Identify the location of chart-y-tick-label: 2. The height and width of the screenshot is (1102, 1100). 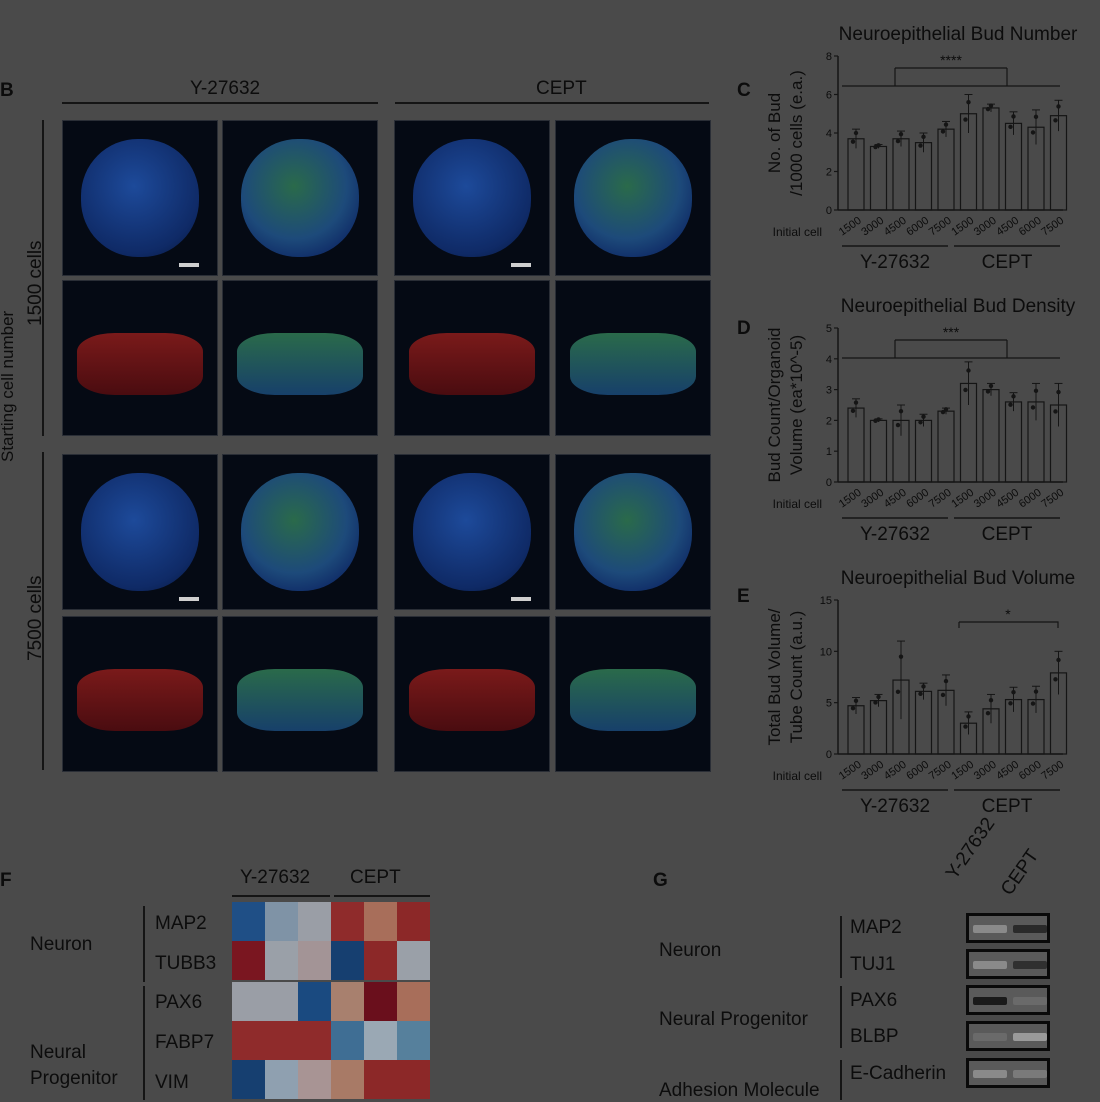
(829, 421).